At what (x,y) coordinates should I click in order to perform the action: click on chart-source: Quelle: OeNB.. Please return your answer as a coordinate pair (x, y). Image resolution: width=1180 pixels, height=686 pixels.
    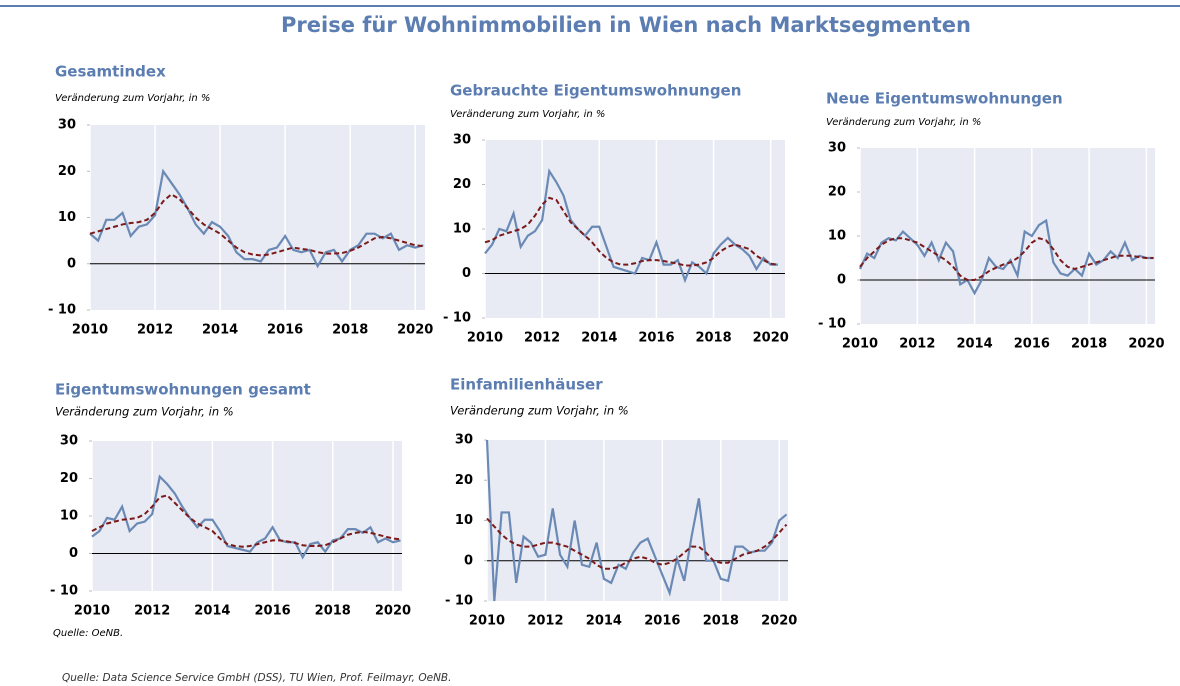
    Looking at the image, I should click on (88, 633).